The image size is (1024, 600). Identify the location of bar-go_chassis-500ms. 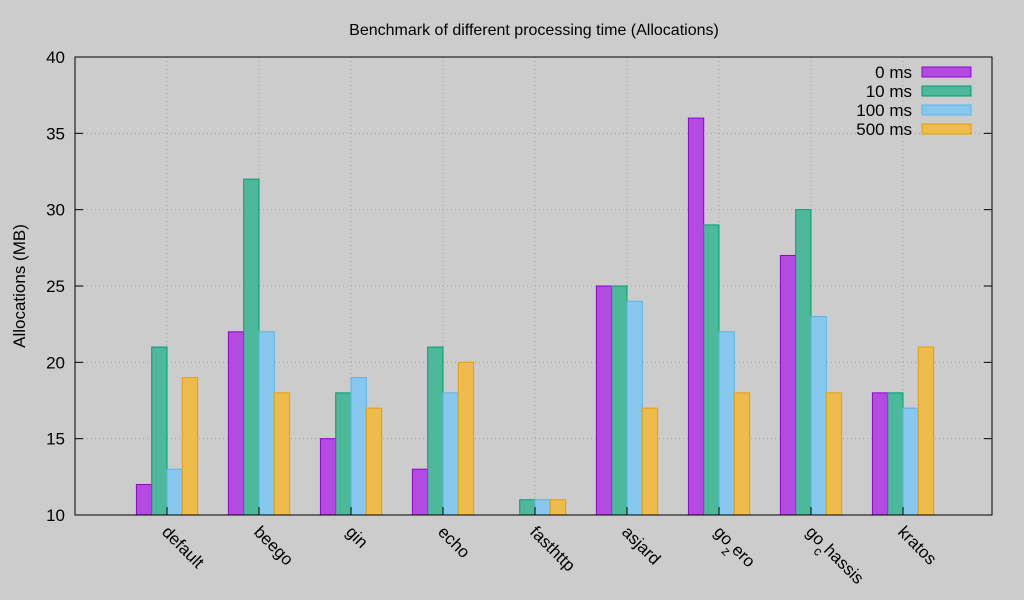
(834, 454).